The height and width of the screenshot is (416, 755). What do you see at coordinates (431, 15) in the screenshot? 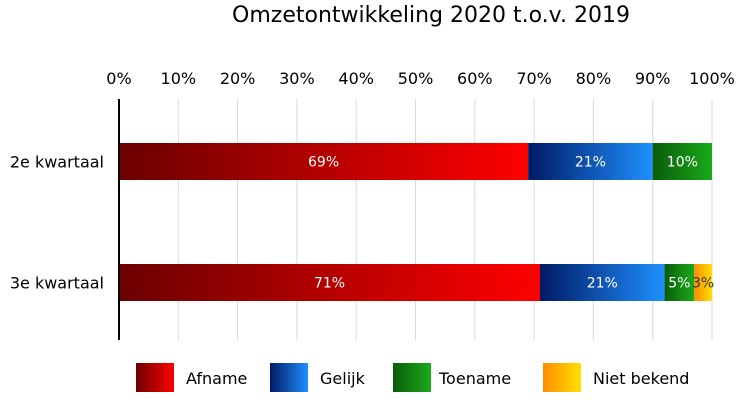
I see `chart-title: Omzetontwikkeling 2020 t.o.v. 2019` at bounding box center [431, 15].